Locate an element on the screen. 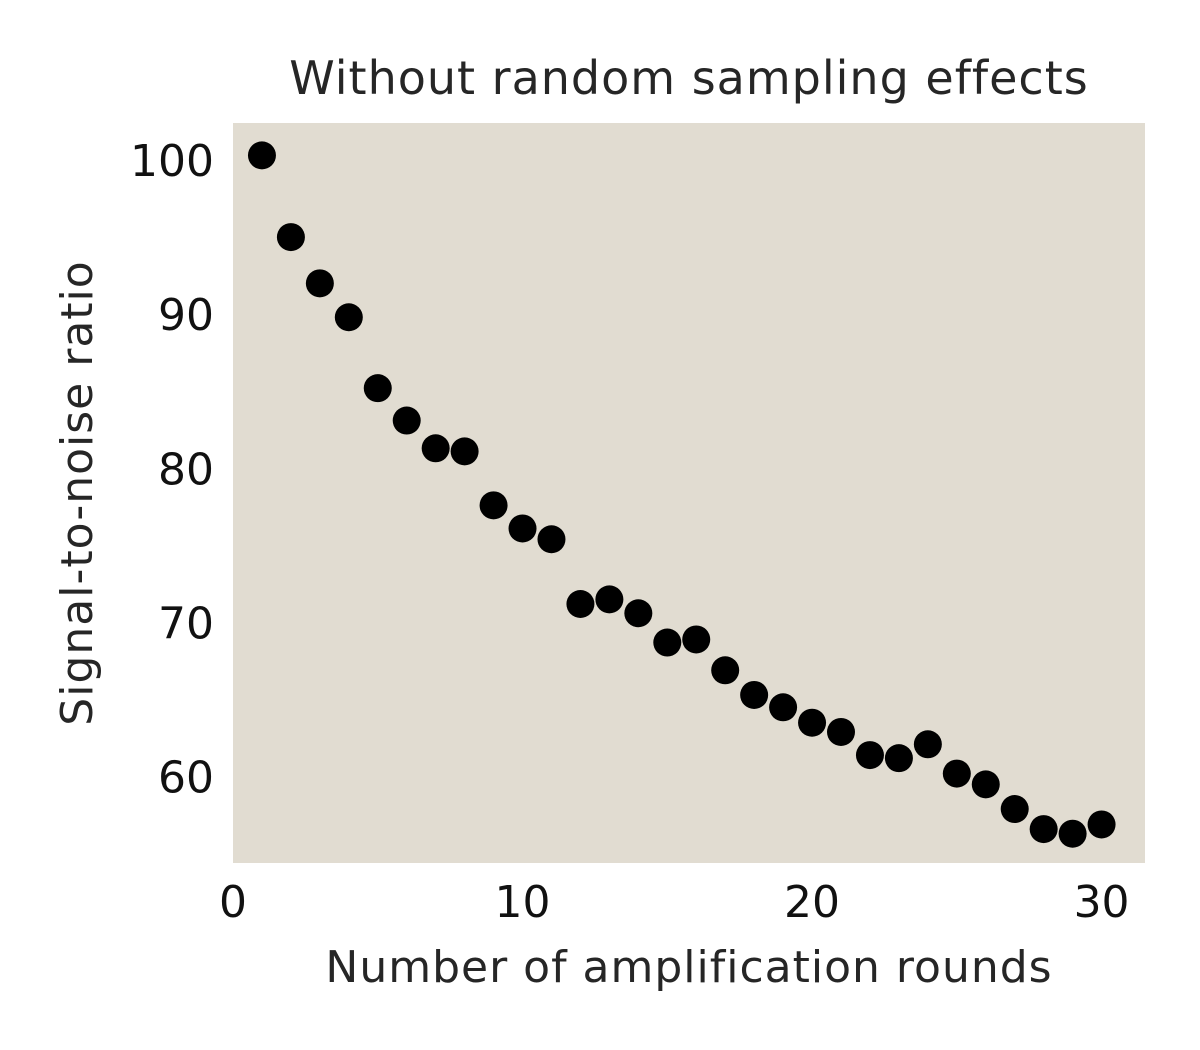 The width and height of the screenshot is (1200, 1050). y-tick-label: 70 is located at coordinates (186, 624).